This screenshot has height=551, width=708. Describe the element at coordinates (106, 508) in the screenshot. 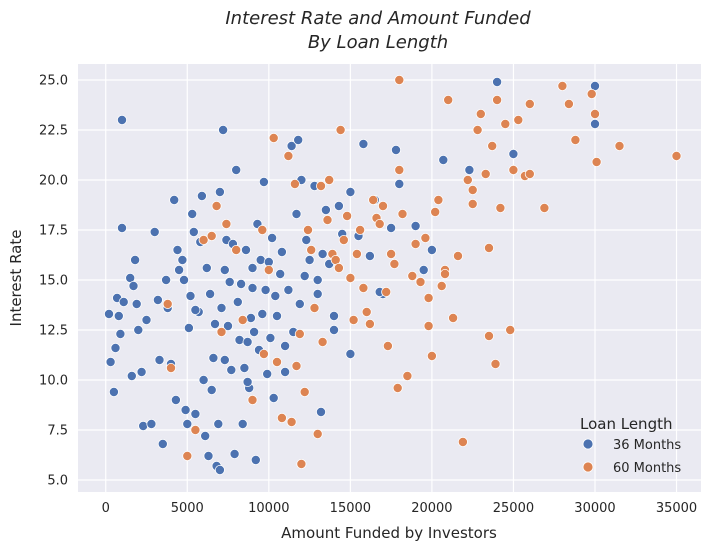

I see `x-tick-label: 0` at that location.